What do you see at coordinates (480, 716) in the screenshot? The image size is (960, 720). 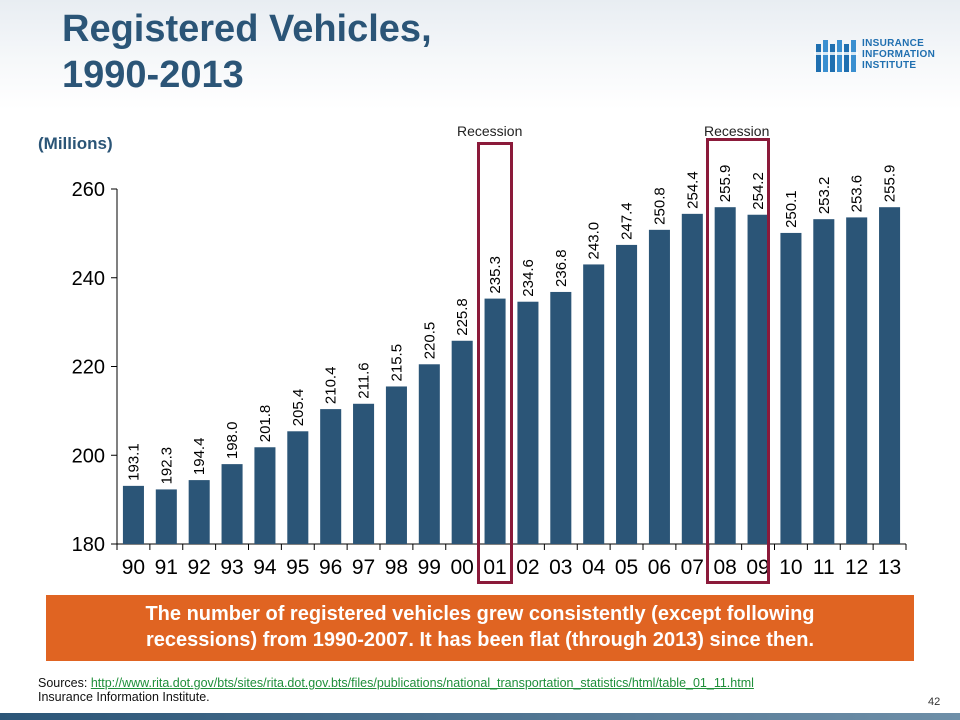 I see `bottom-bar` at bounding box center [480, 716].